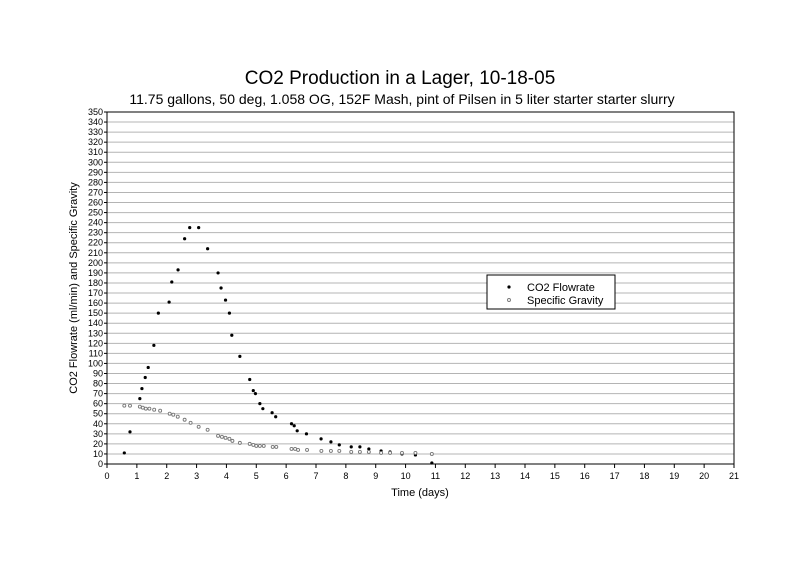 The height and width of the screenshot is (565, 800). Describe the element at coordinates (95, 223) in the screenshot. I see `y-tick-label: 240` at that location.